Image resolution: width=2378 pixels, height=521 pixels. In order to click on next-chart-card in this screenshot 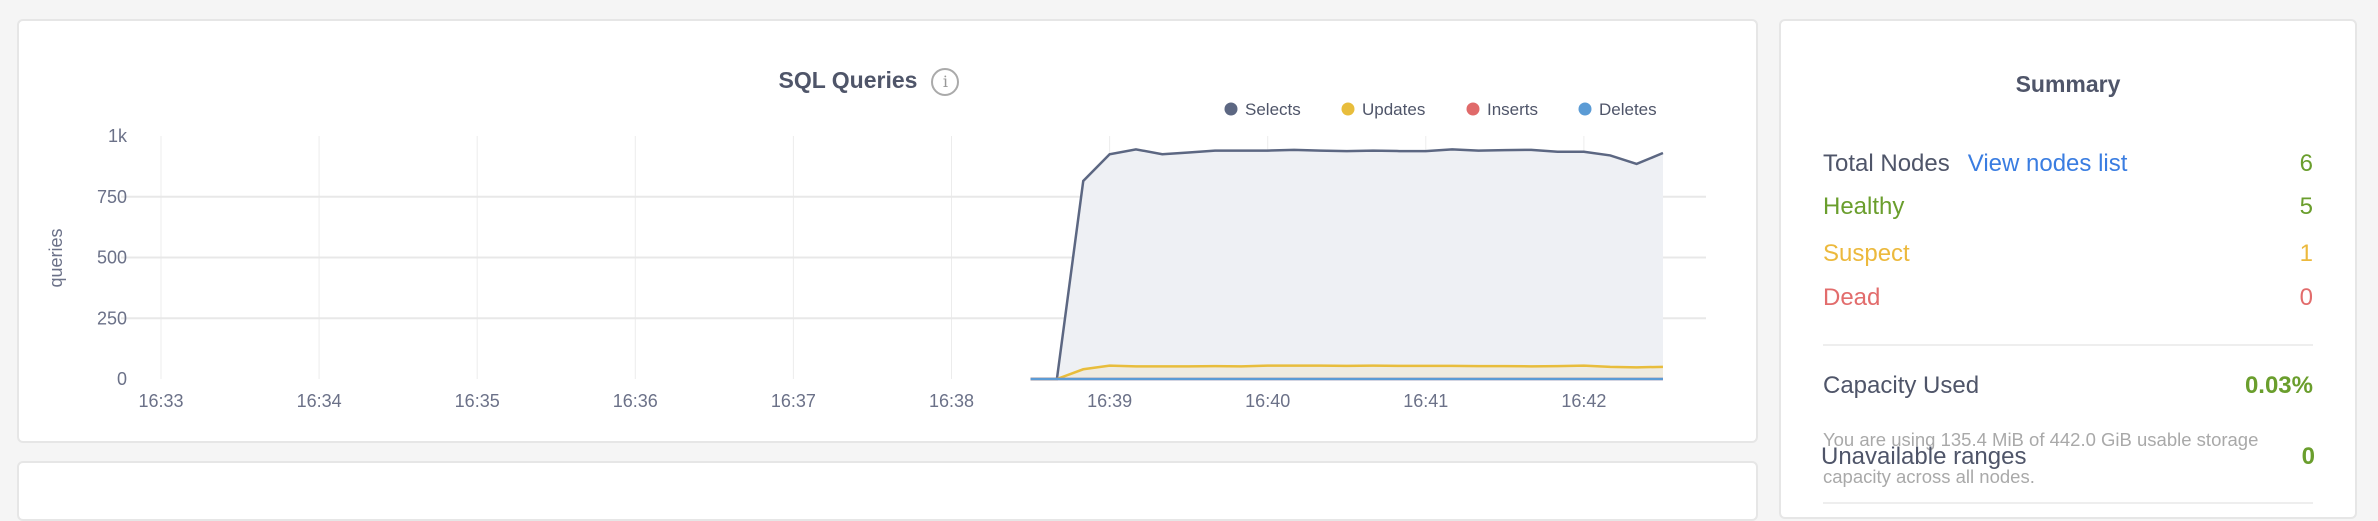, I will do `click(887, 491)`.